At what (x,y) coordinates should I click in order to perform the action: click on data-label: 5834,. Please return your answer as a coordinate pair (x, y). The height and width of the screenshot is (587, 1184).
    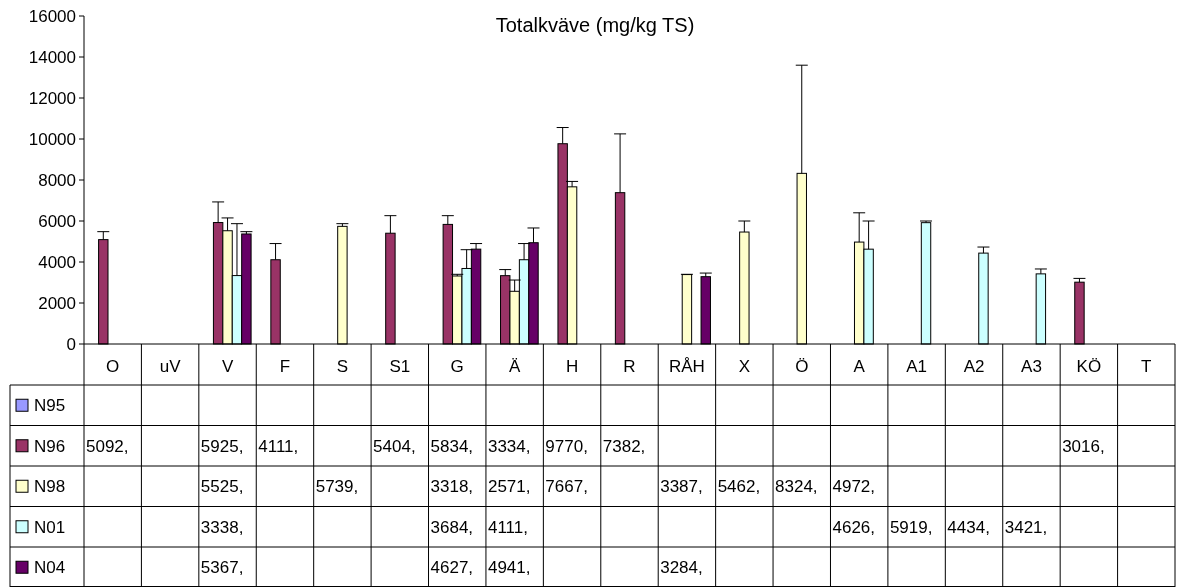
    Looking at the image, I should click on (452, 446).